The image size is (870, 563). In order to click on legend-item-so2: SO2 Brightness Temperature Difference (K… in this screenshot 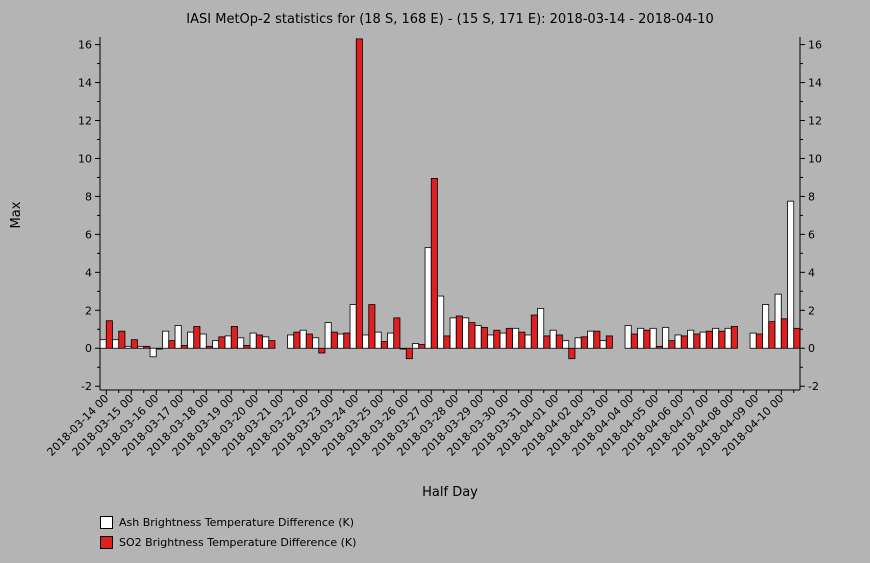, I will do `click(228, 542)`.